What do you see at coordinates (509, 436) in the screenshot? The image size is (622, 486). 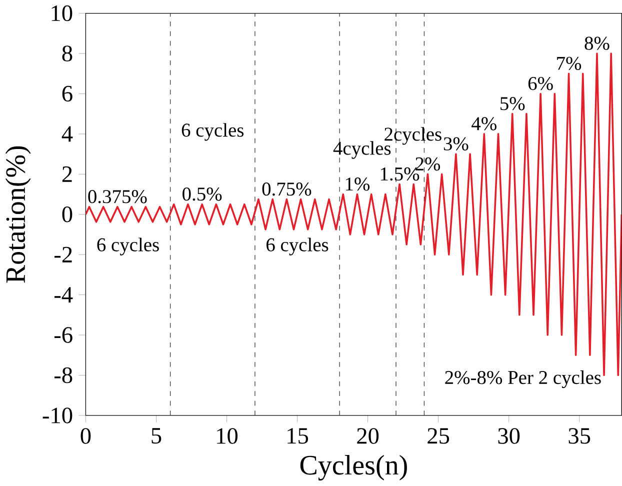 I see `x-tick-label: 30` at bounding box center [509, 436].